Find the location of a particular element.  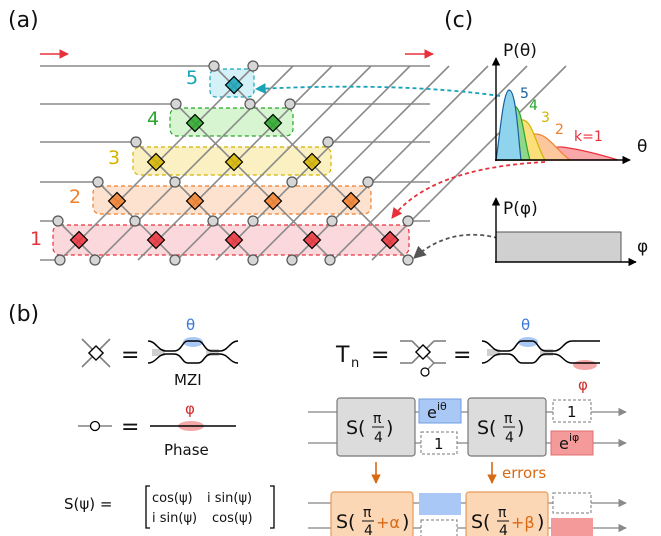

theta-y-label: P(θ) is located at coordinates (520, 51).